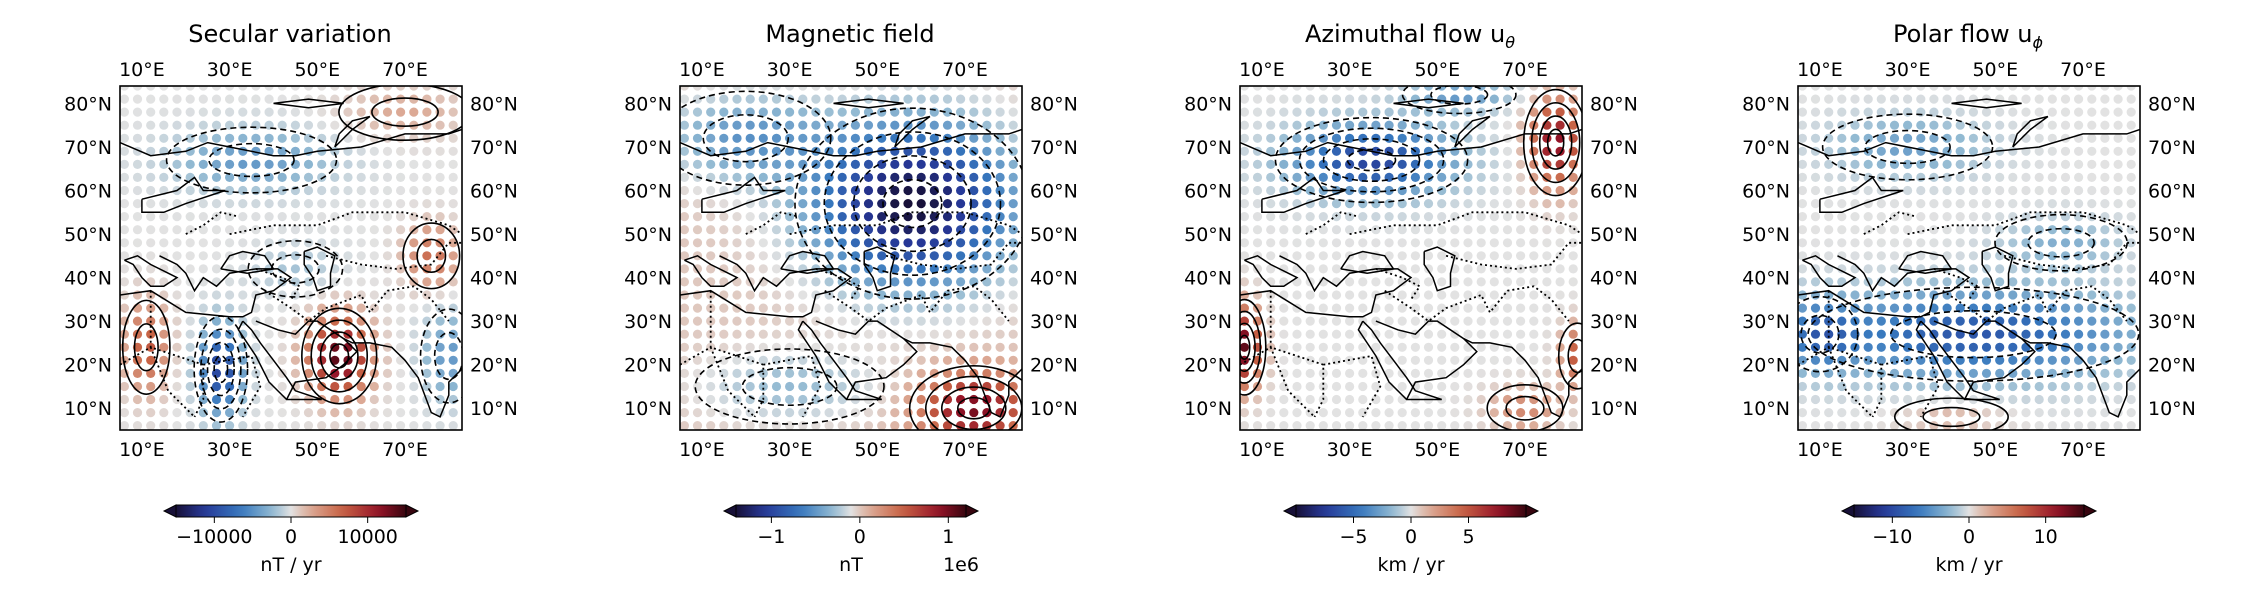 This screenshot has width=2250, height=600. What do you see at coordinates (1614, 366) in the screenshot?
I see `y-tick-label-right: 20°N` at bounding box center [1614, 366].